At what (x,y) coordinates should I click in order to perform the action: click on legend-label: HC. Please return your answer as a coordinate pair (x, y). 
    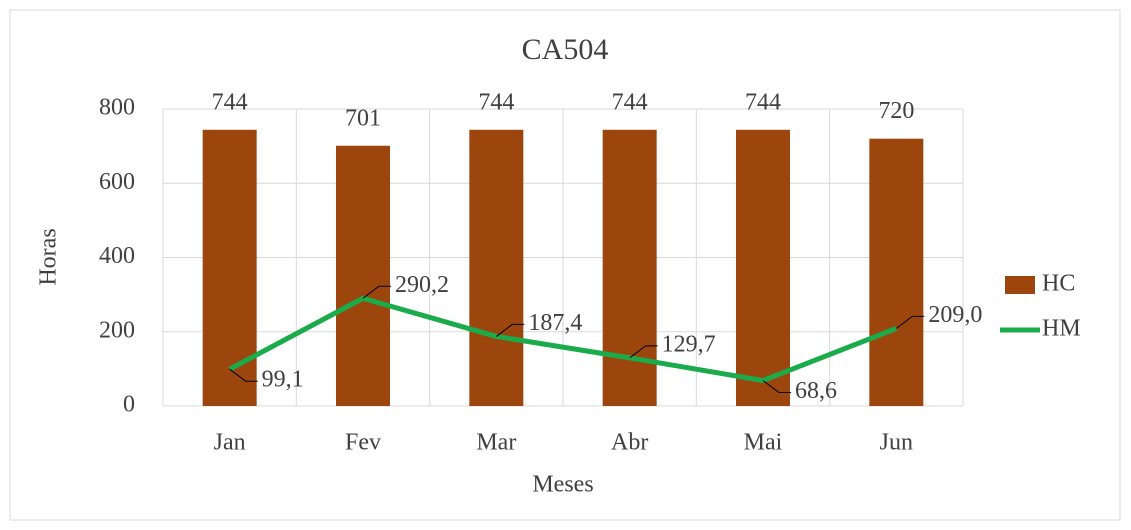
    Looking at the image, I should click on (1058, 284).